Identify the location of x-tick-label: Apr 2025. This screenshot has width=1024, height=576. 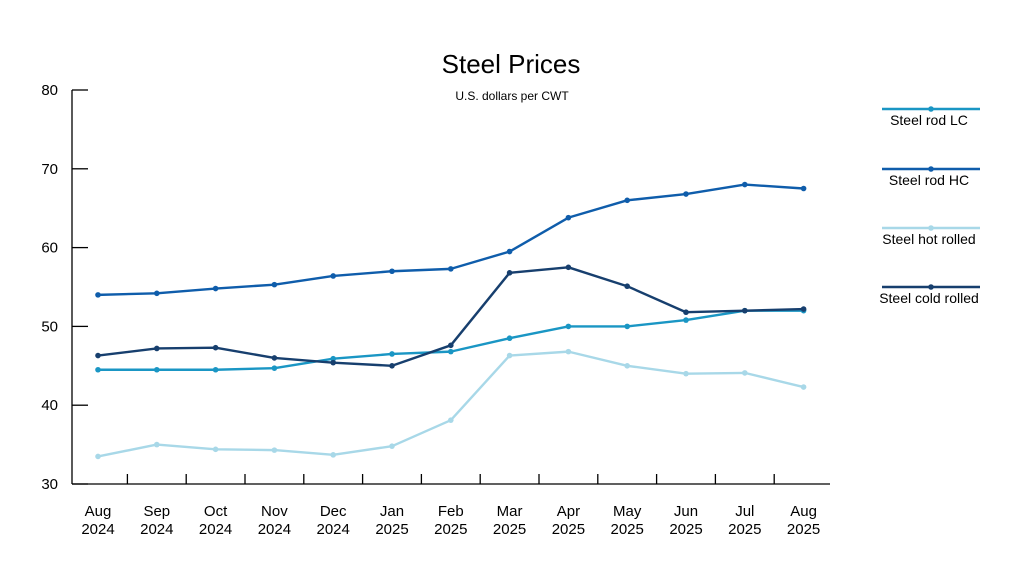
(568, 520).